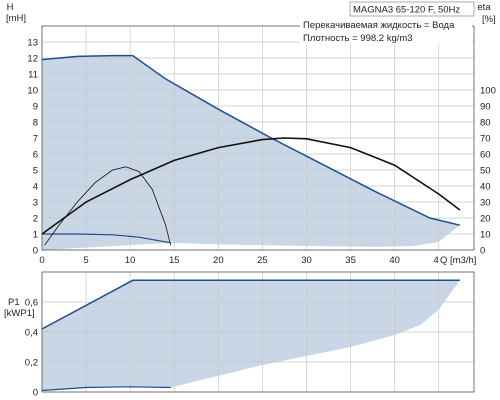 Image resolution: width=500 pixels, height=400 pixels. What do you see at coordinates (16, 18) in the screenshot?
I see `y-axis-unit-left: [mH]` at bounding box center [16, 18].